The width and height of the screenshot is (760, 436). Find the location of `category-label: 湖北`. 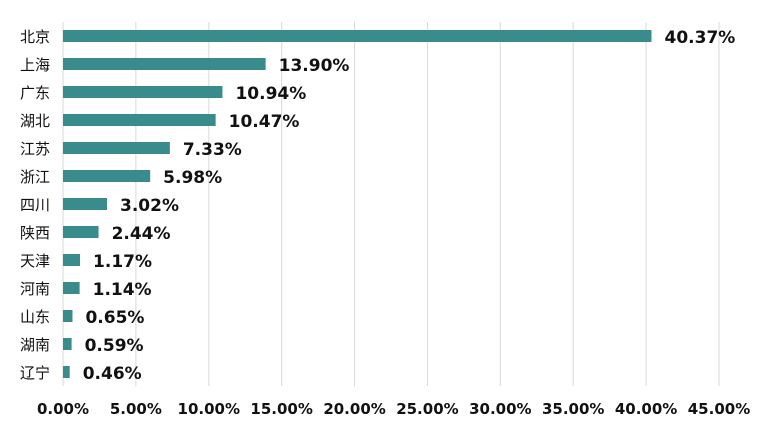

category-label: 湖北 is located at coordinates (35, 121).